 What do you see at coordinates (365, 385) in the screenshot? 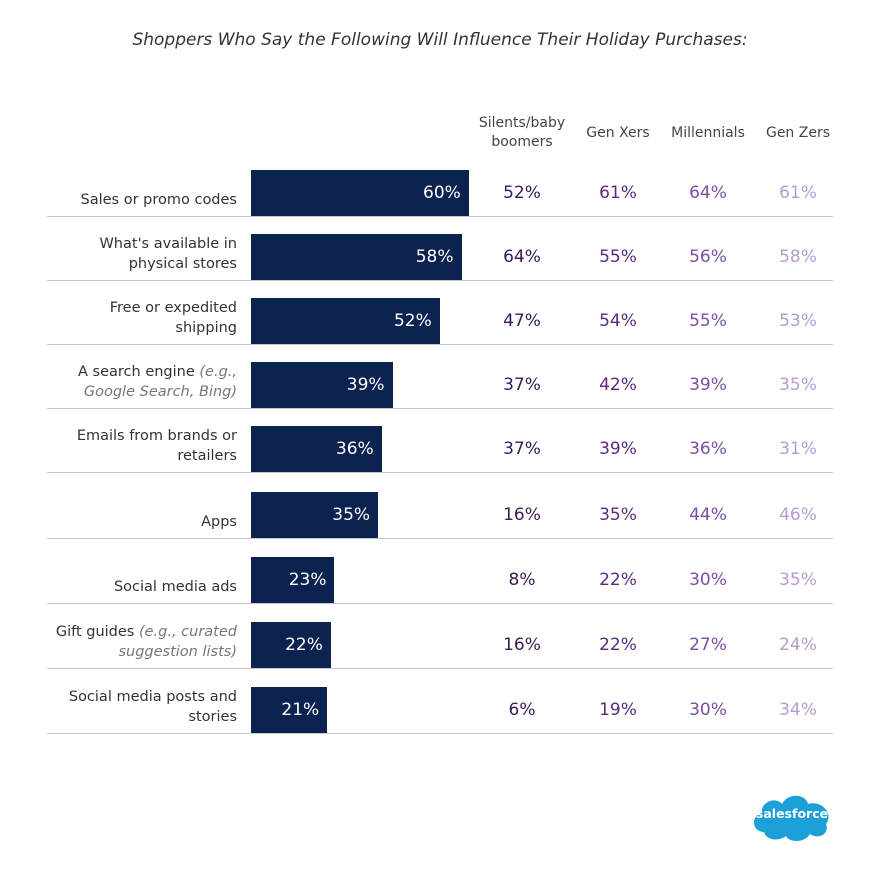
I see `bar-value-label: 39%` at bounding box center [365, 385].